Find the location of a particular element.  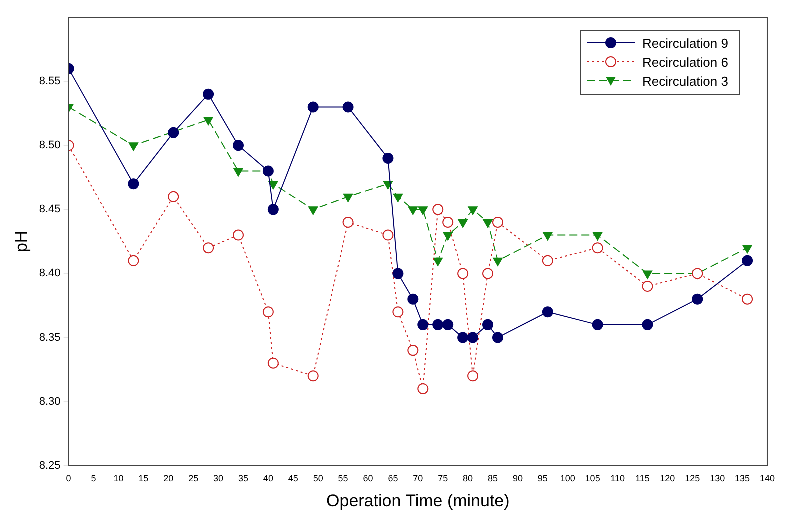

x-tick-label: 135 is located at coordinates (742, 479).